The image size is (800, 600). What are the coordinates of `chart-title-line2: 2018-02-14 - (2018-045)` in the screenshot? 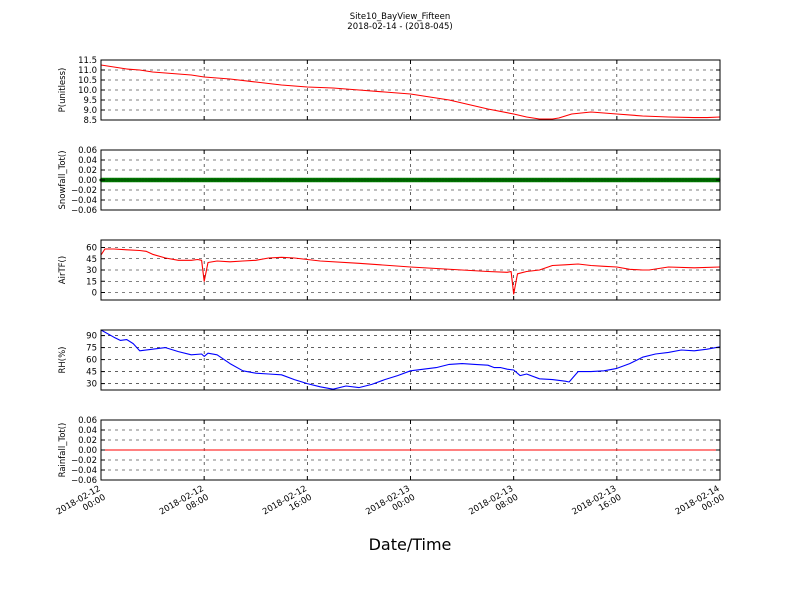 It's located at (399, 27).